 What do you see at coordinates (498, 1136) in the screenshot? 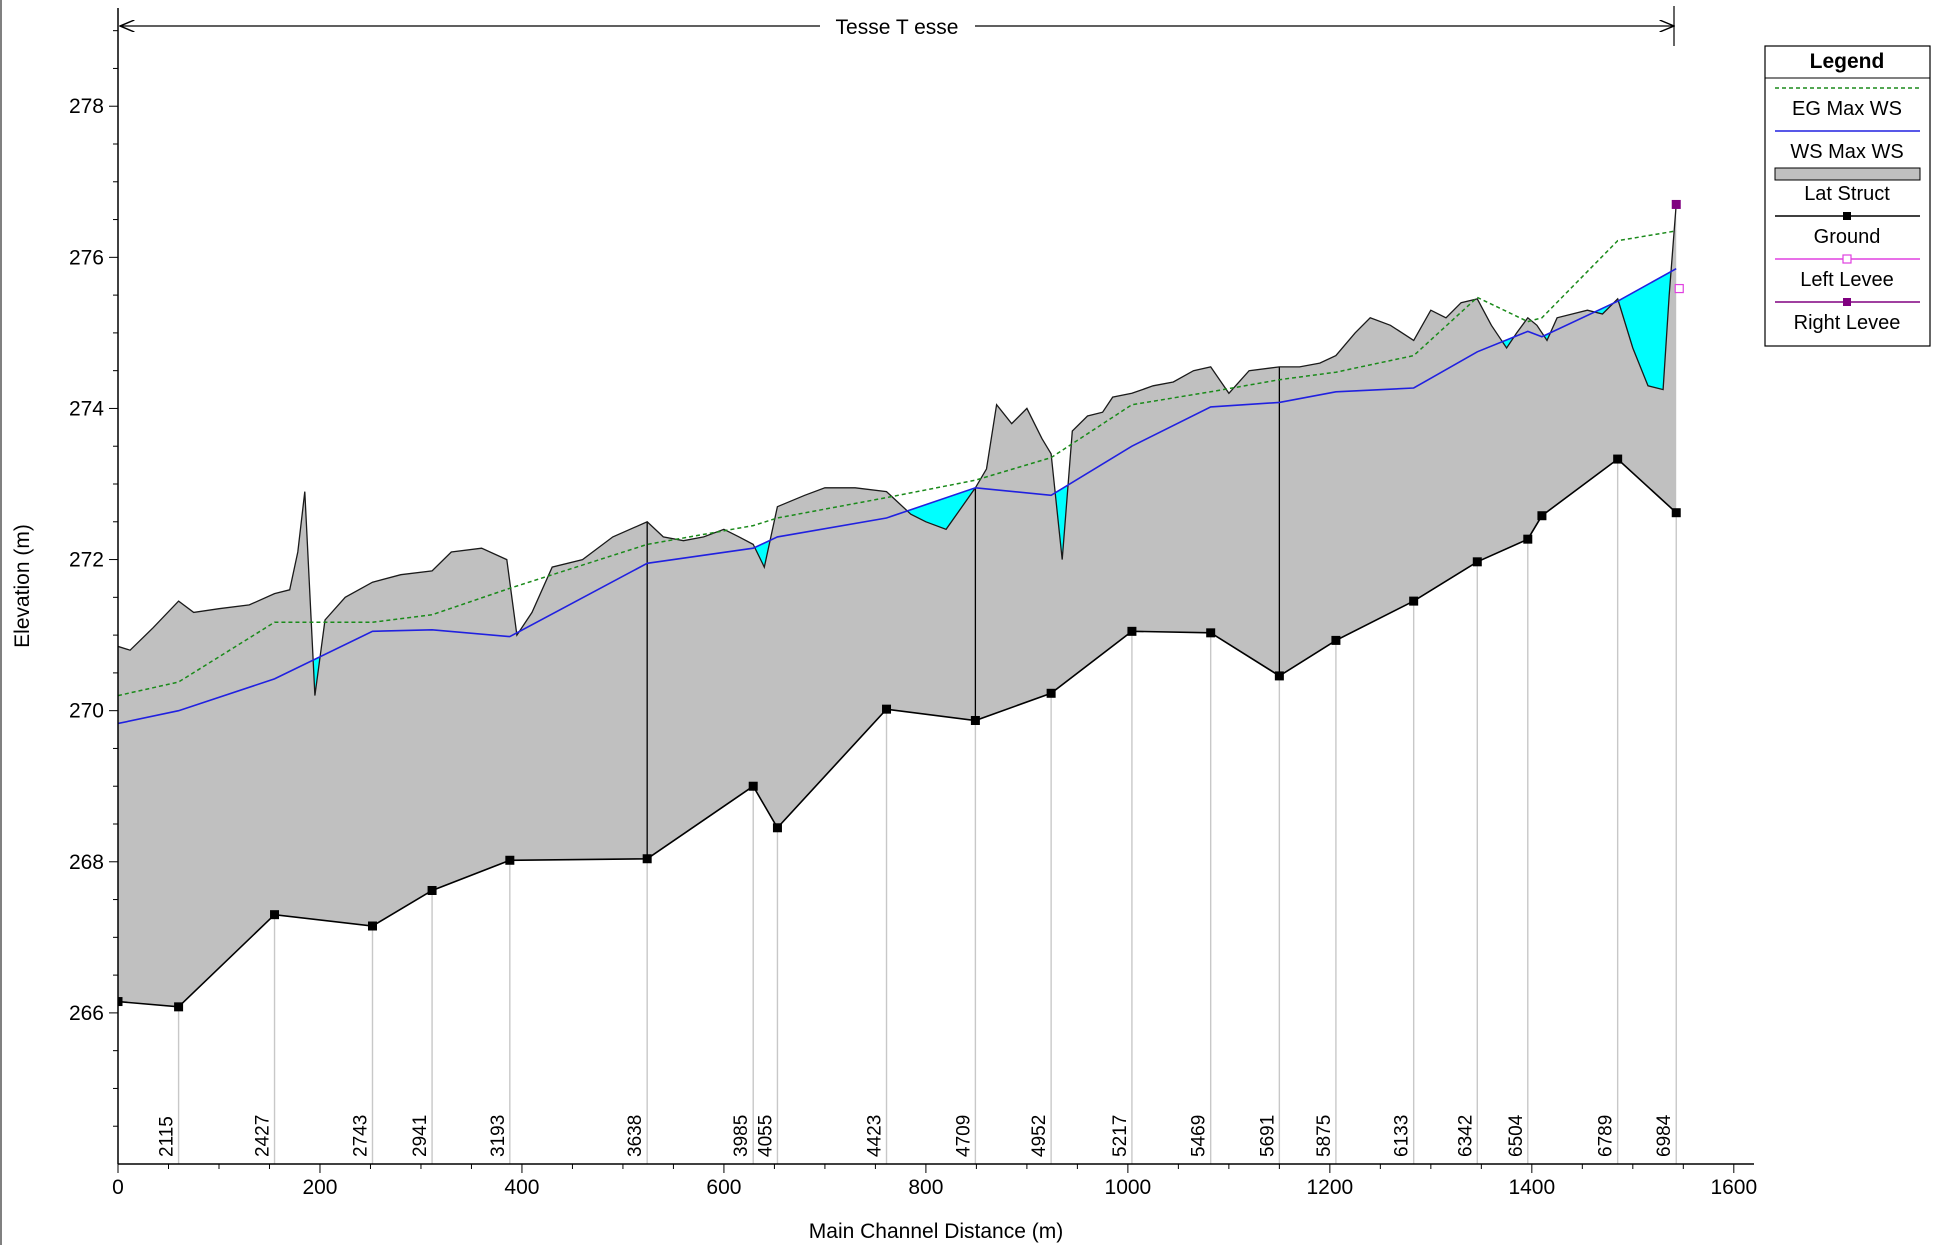
I see `station-label: 3193` at bounding box center [498, 1136].